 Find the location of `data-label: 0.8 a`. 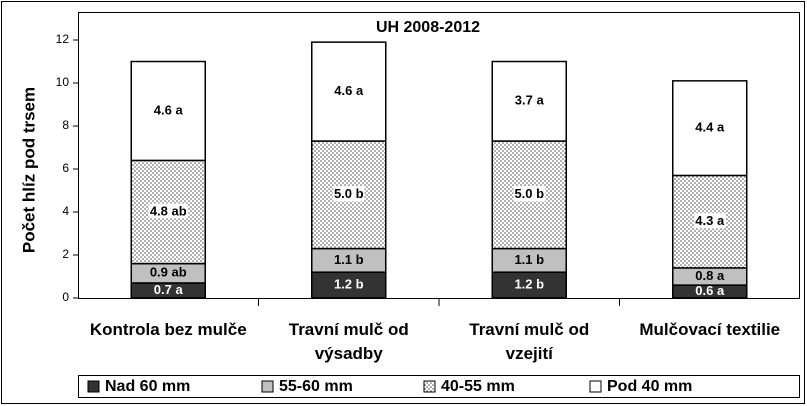

data-label: 0.8 a is located at coordinates (710, 275).